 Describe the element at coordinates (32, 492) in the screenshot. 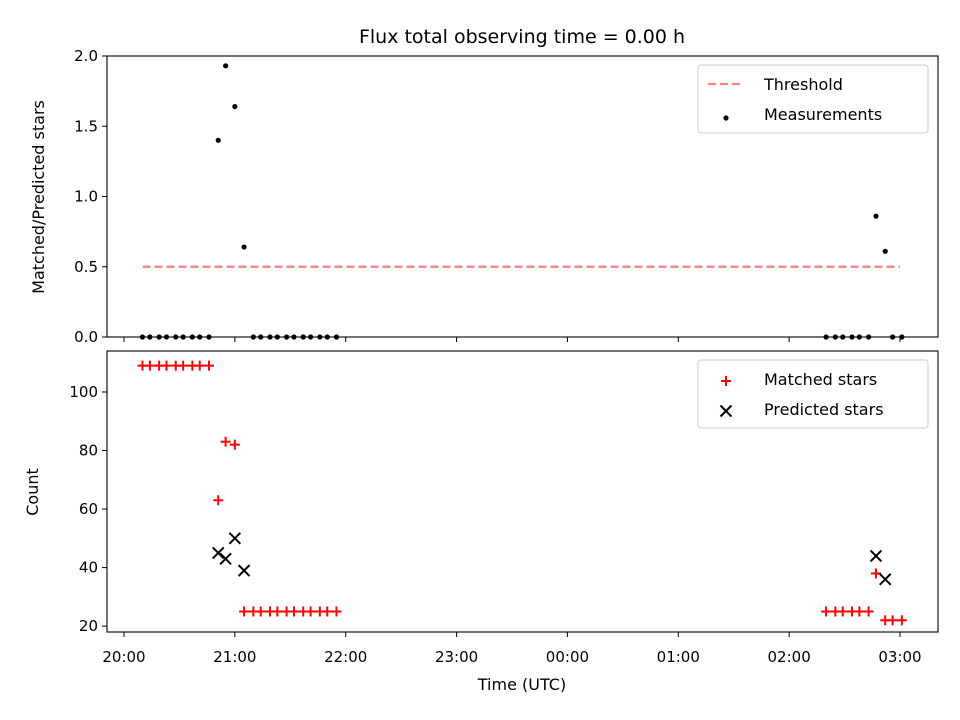

I see `count-y-axis-label: Count` at that location.